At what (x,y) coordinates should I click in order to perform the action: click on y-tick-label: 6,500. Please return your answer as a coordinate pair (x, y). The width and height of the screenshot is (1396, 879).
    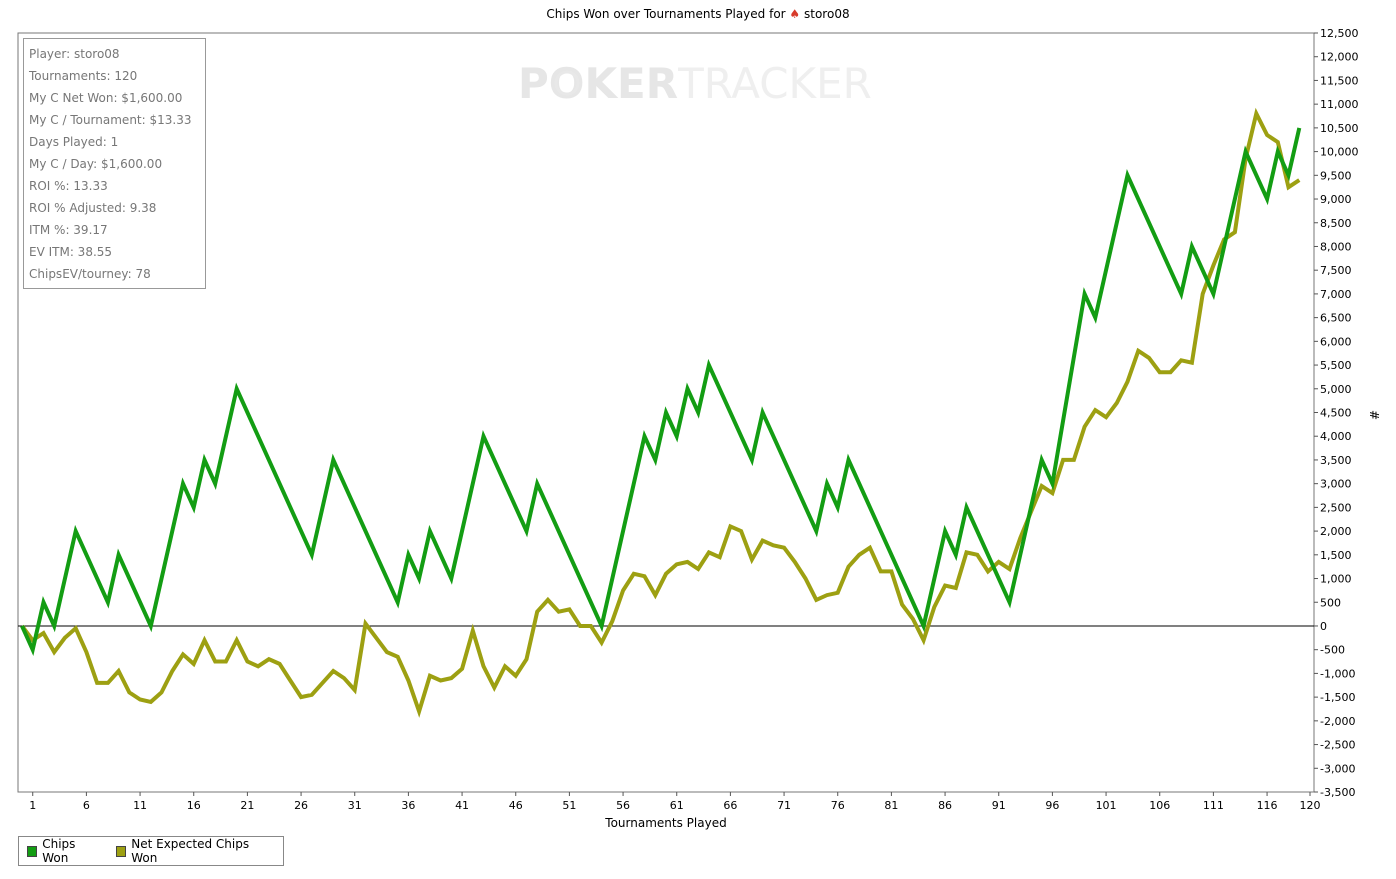
    Looking at the image, I should click on (1336, 318).